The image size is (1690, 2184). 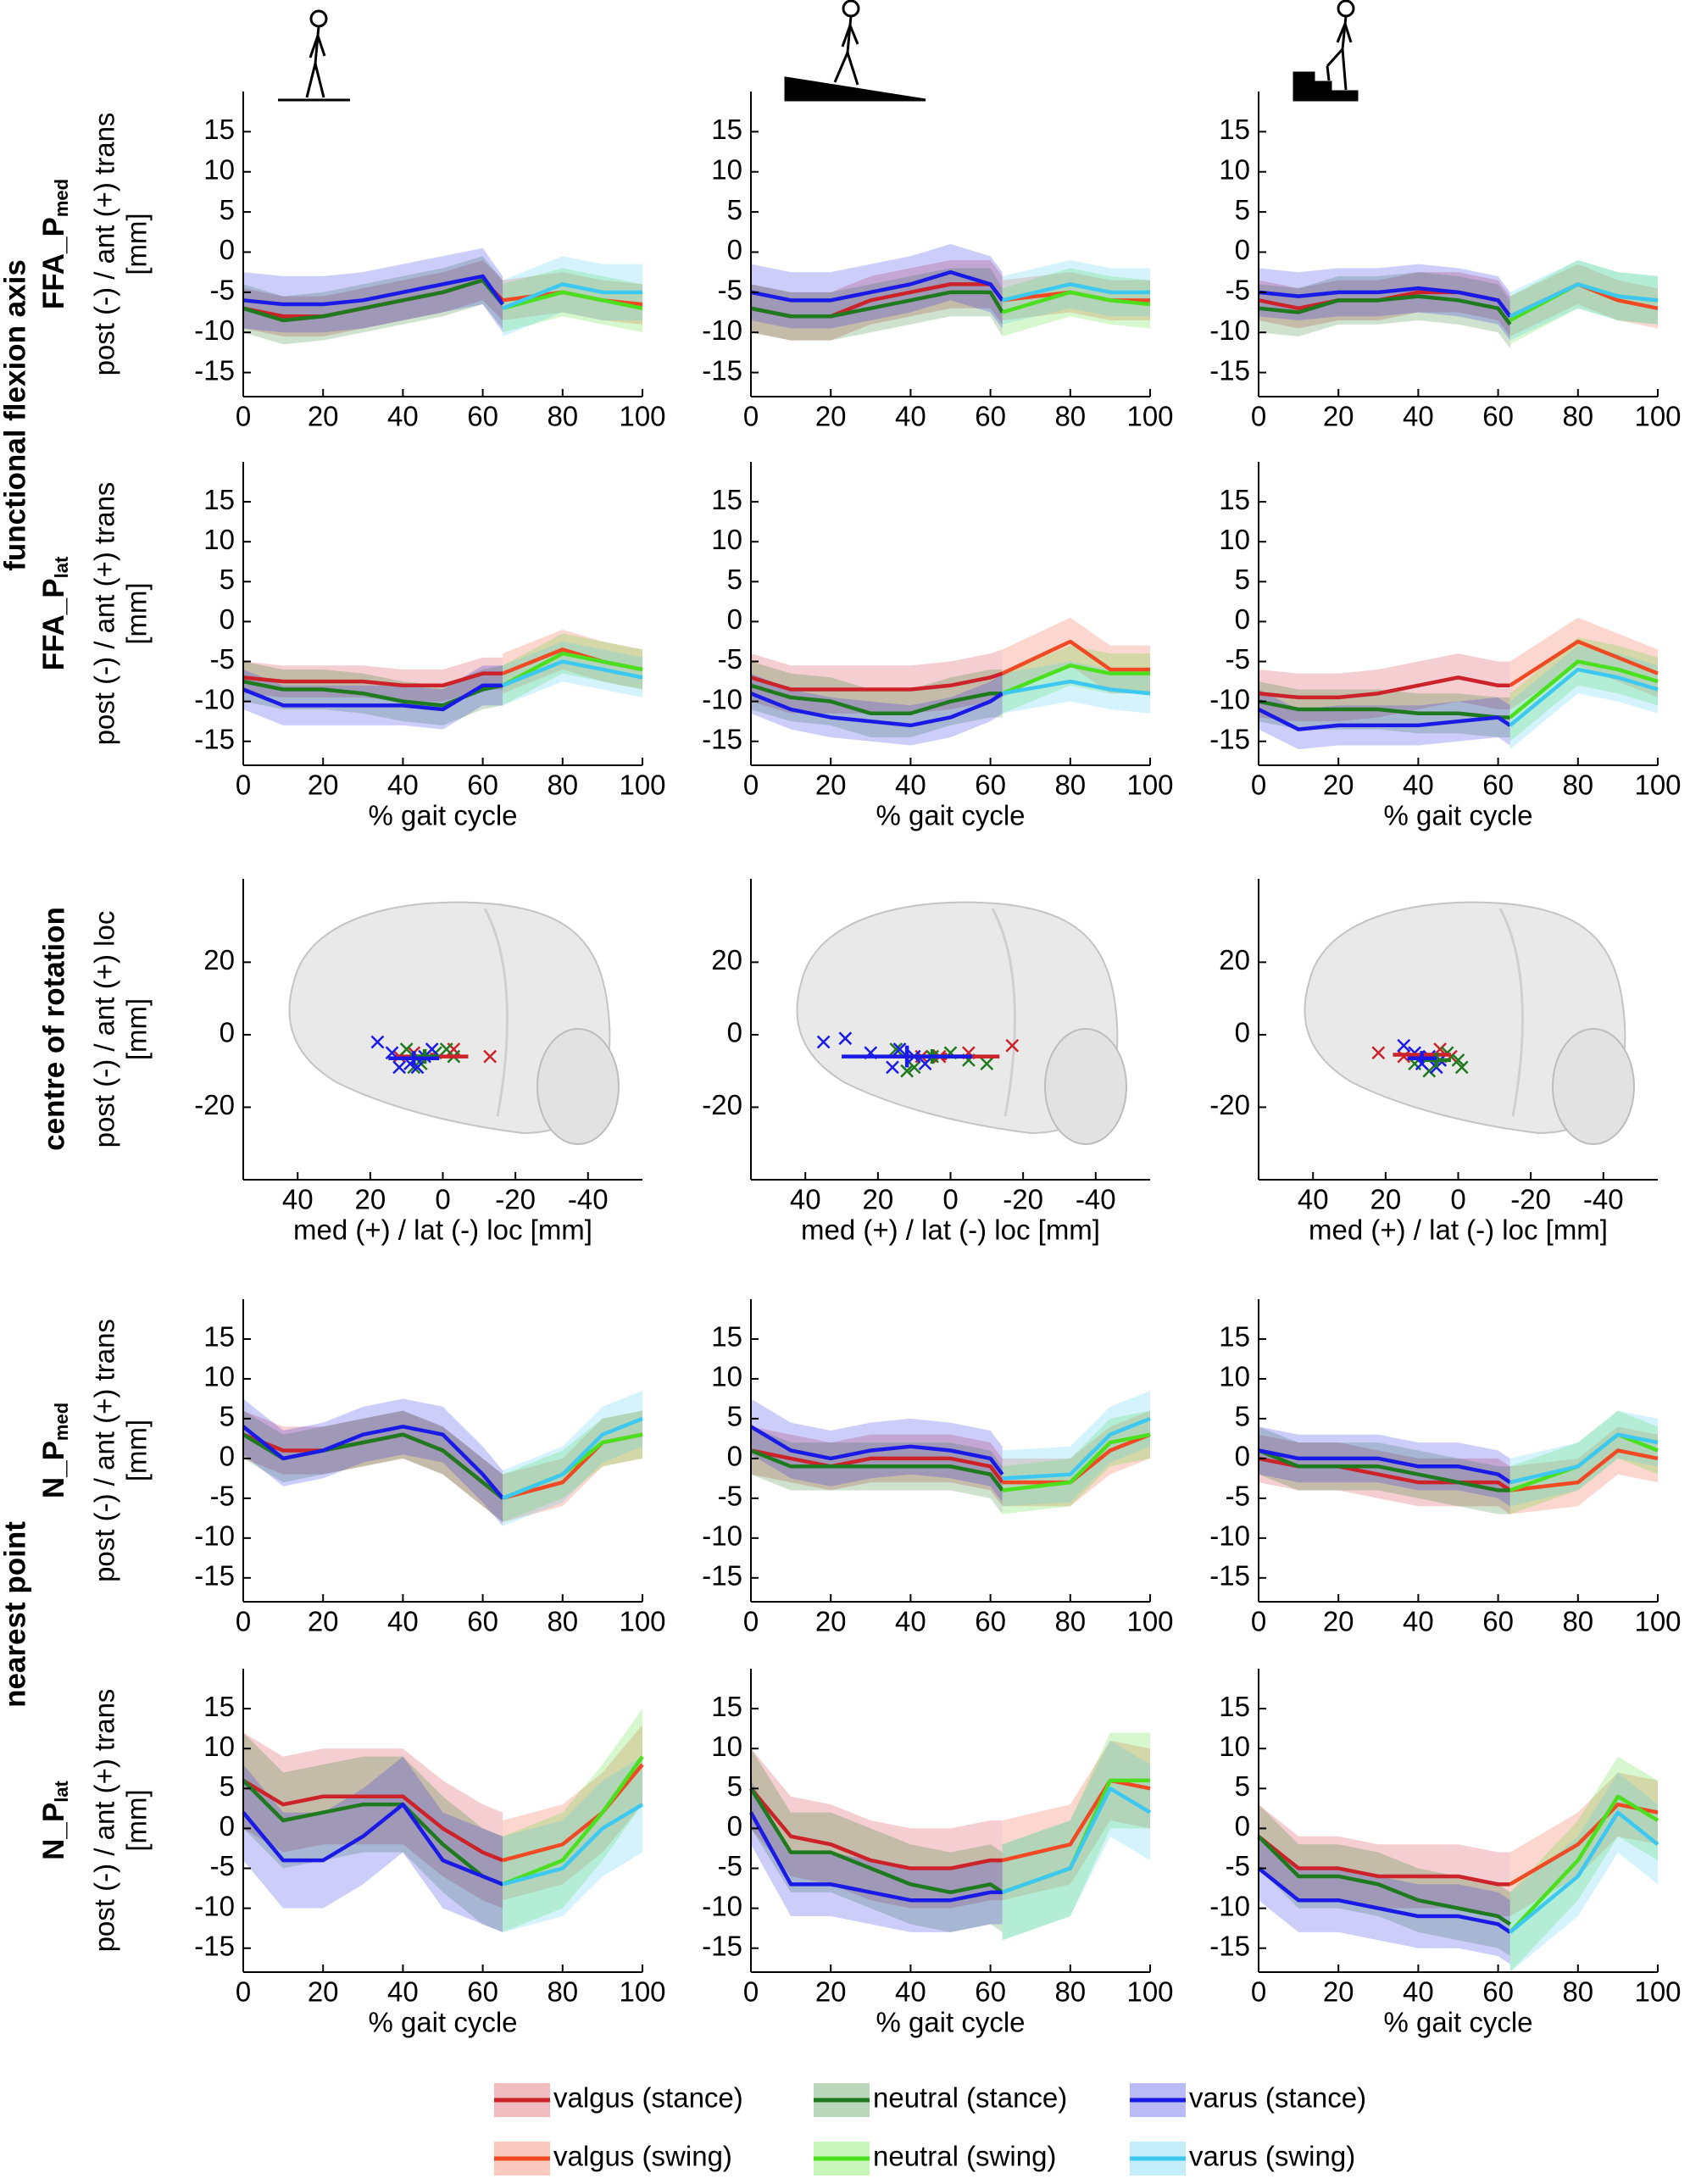 What do you see at coordinates (219, 1707) in the screenshot?
I see `y-tick-label: 15` at bounding box center [219, 1707].